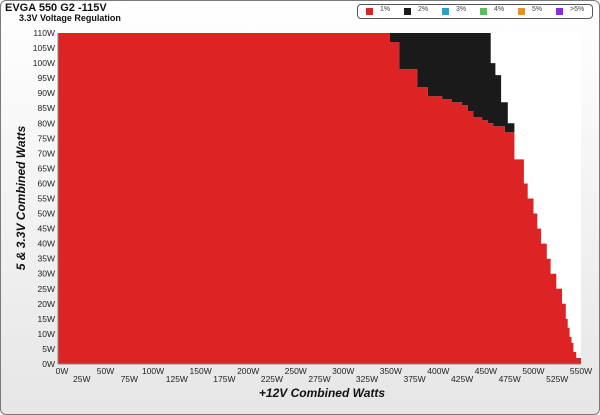 The width and height of the screenshot is (600, 415). Describe the element at coordinates (462, 379) in the screenshot. I see `x-tick-label: 425W` at that location.